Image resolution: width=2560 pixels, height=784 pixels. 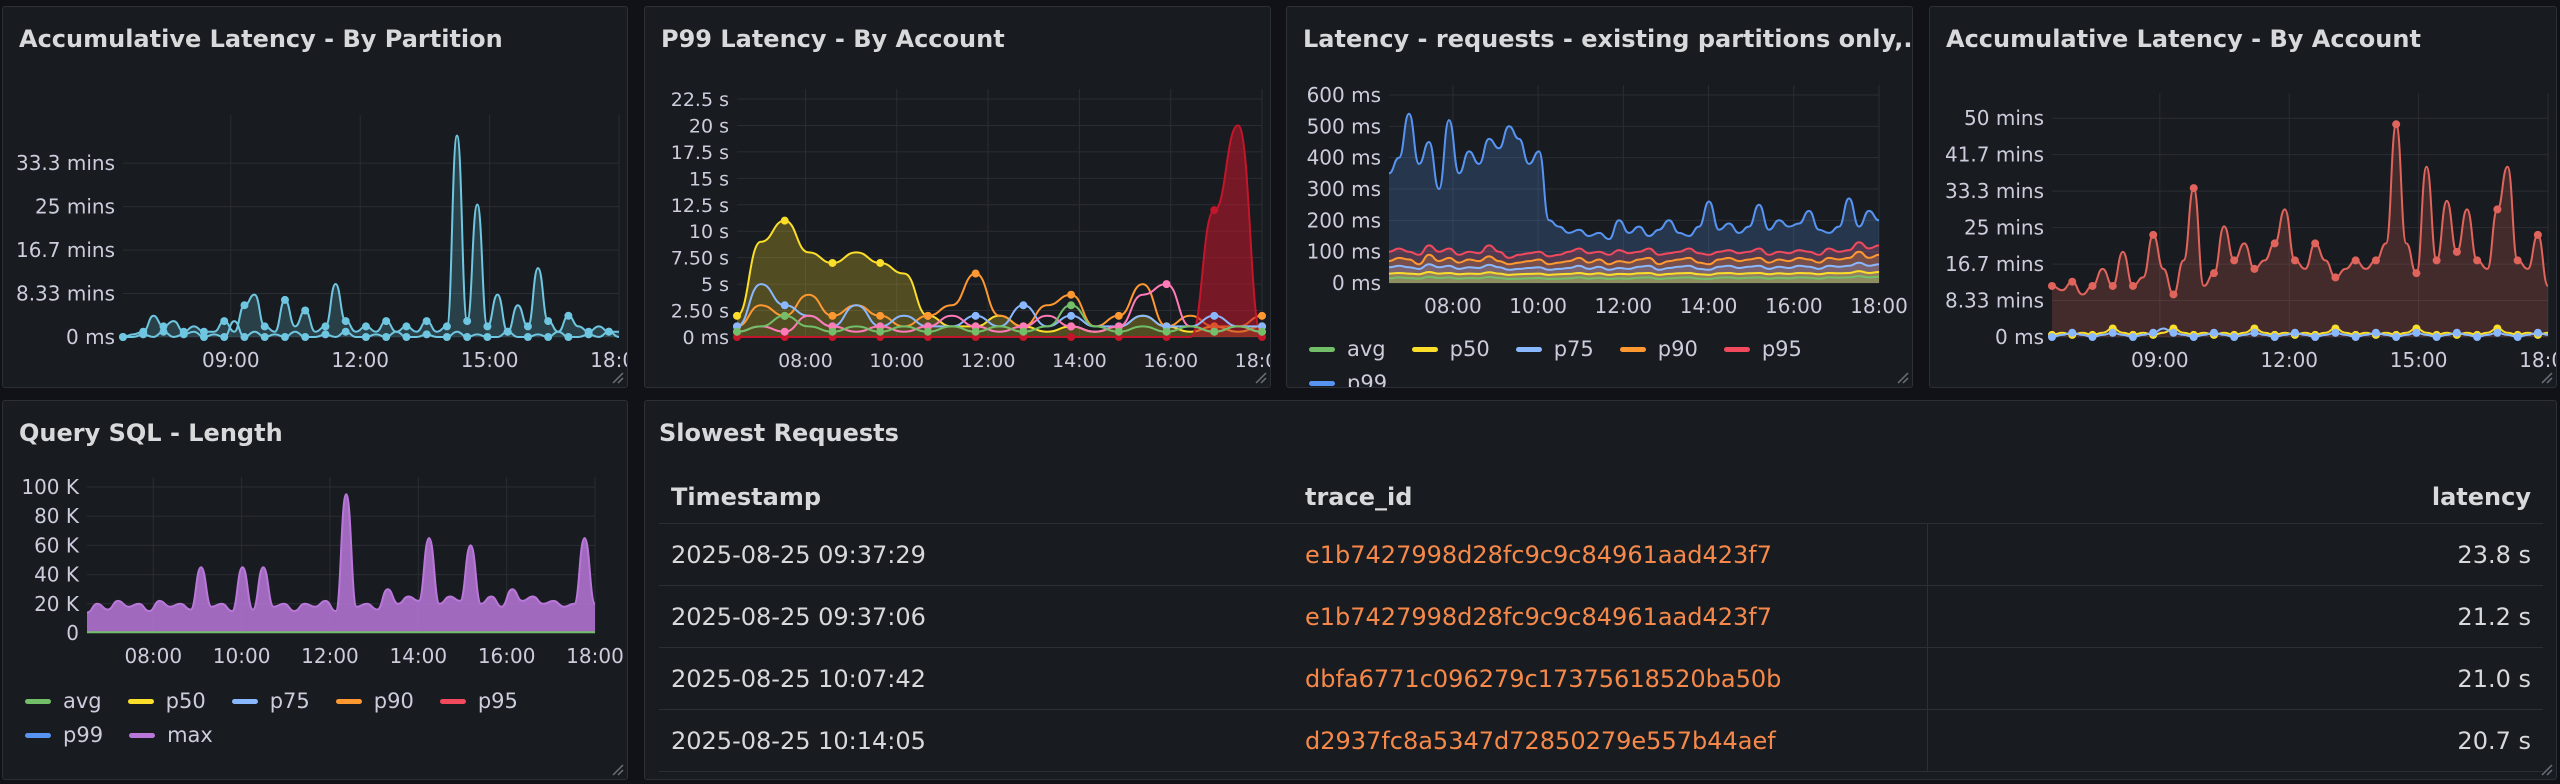 What do you see at coordinates (151, 433) in the screenshot?
I see `panel-title: Query SQL - Length` at bounding box center [151, 433].